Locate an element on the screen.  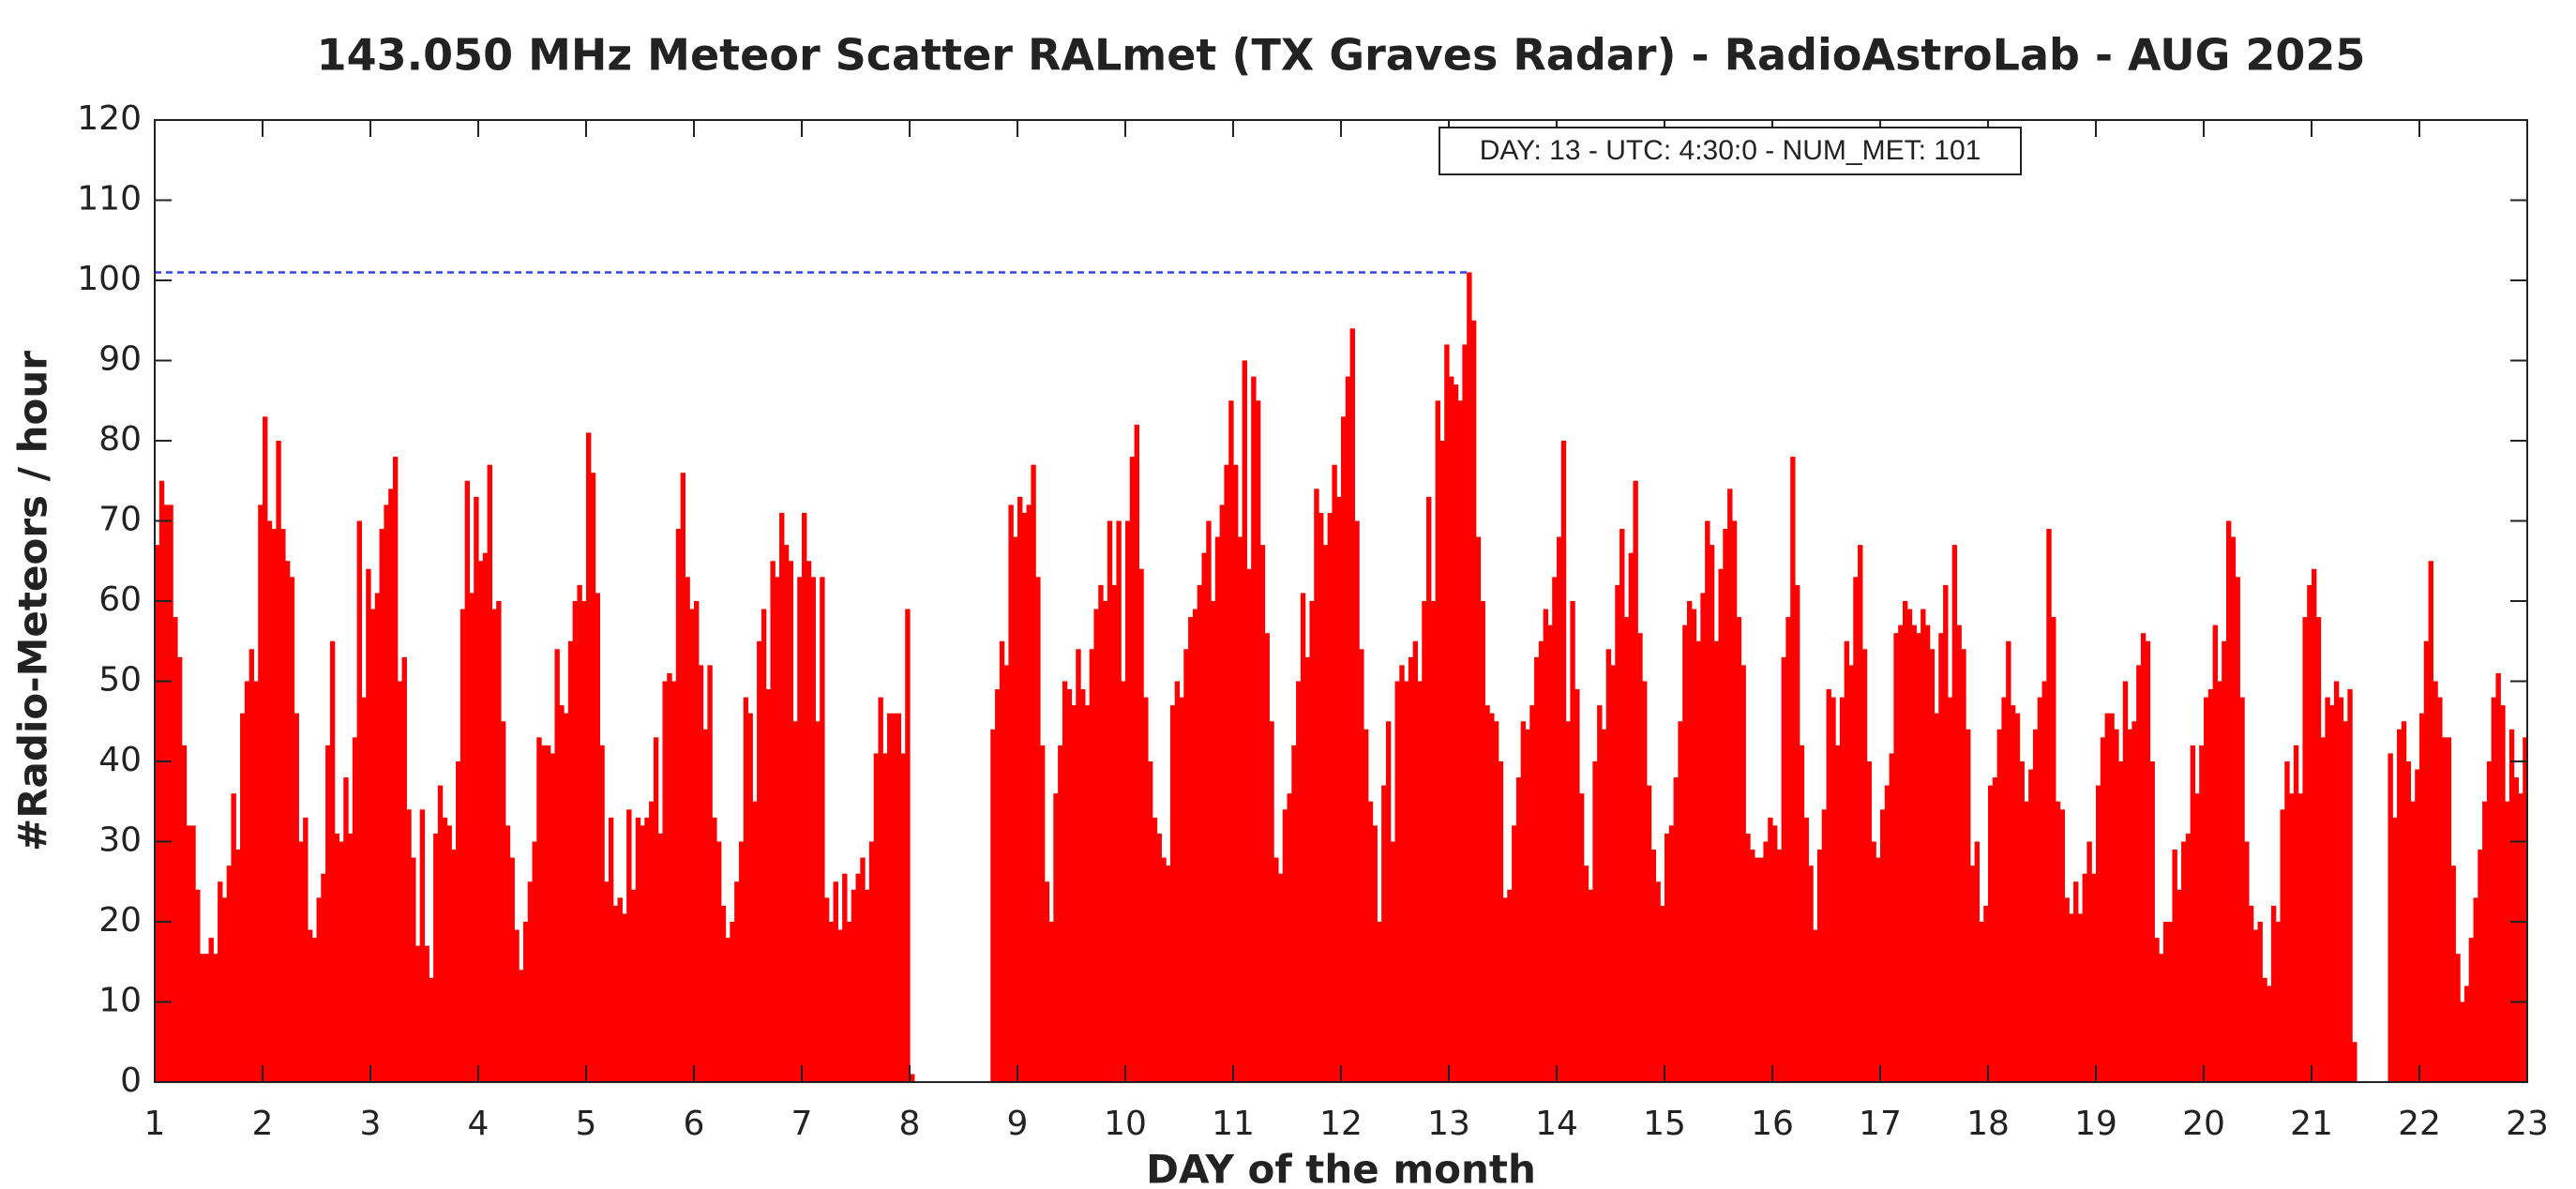
y-tick-label: 70 is located at coordinates (120, 520).